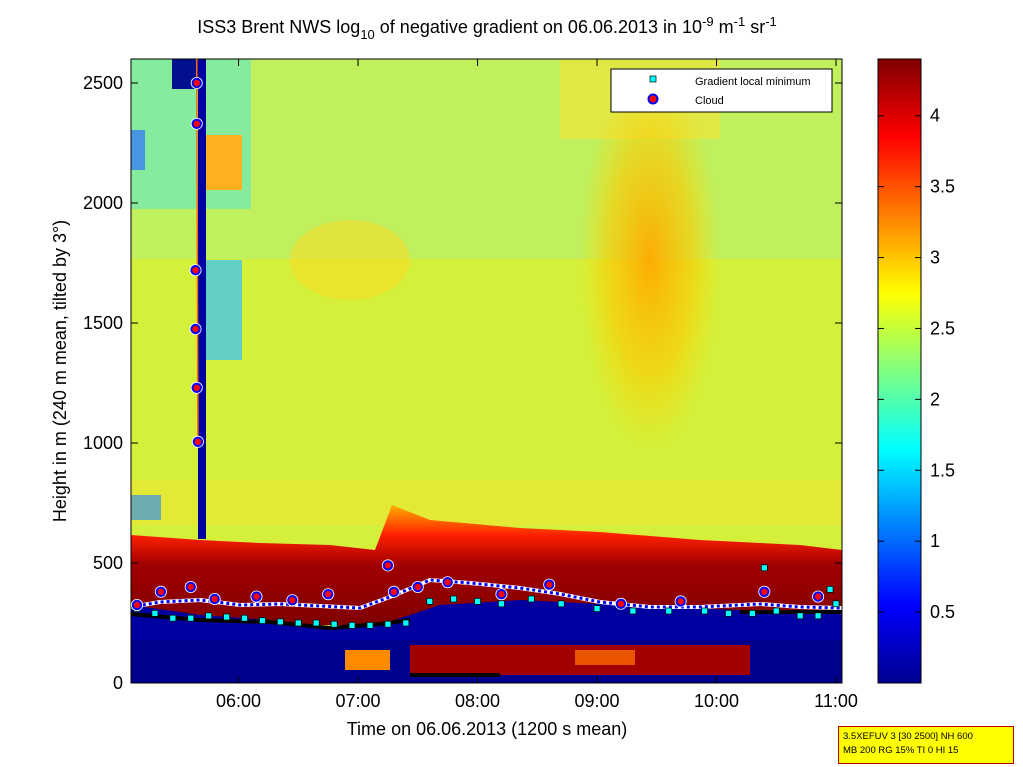  I want to click on x-tick-label: 11:00, so click(836, 701).